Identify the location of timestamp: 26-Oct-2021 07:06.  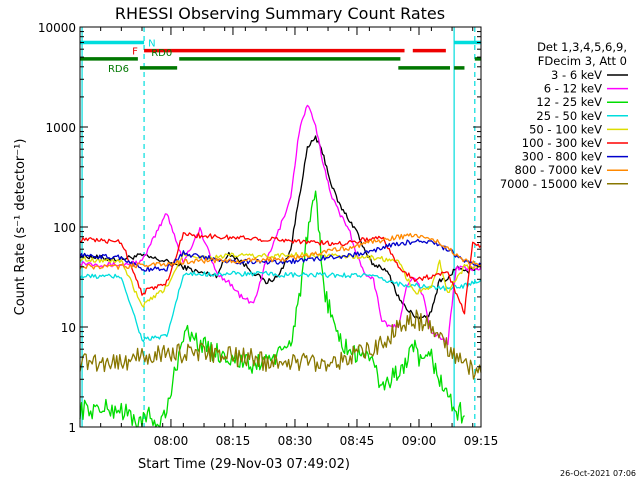
(598, 473).